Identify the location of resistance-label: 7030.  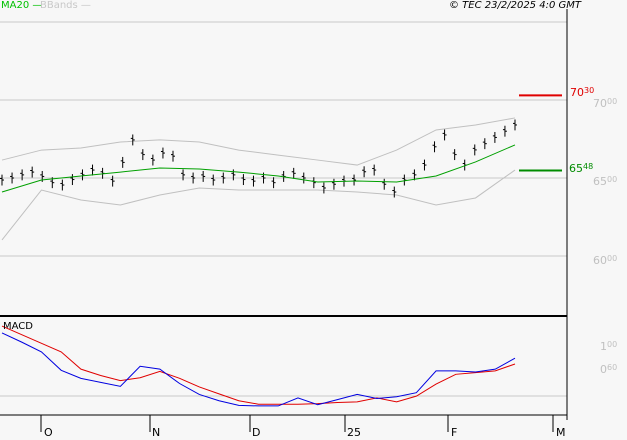
(582, 92).